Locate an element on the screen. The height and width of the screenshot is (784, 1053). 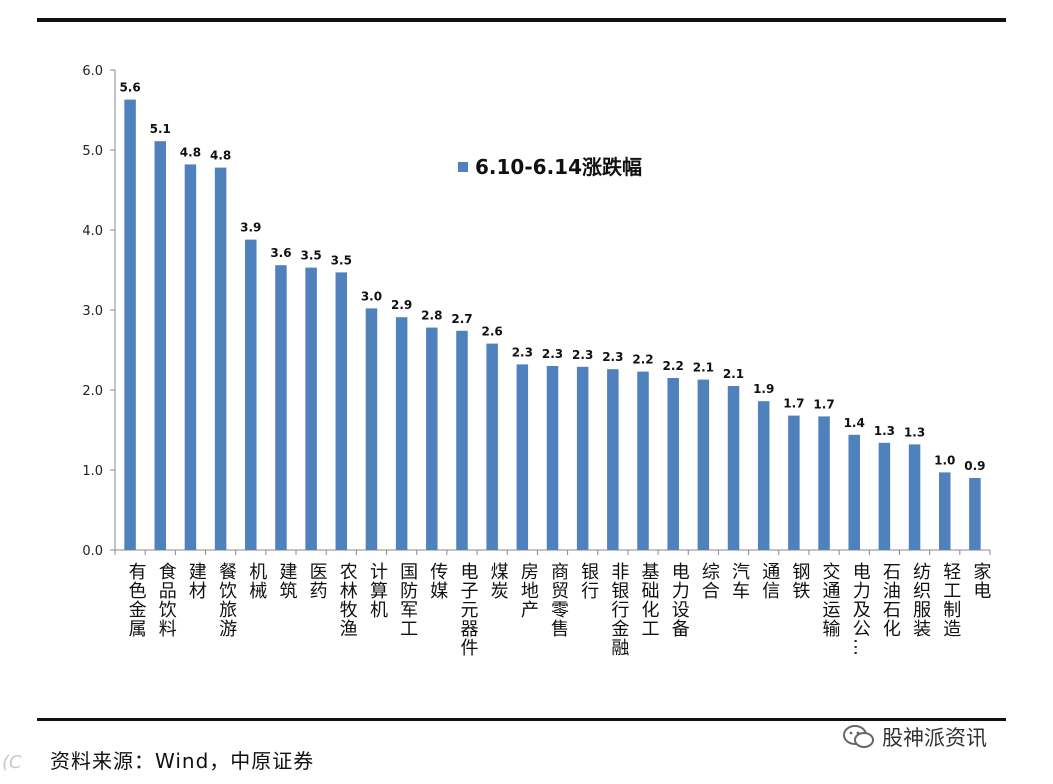
x-tick-label: 煤炭 is located at coordinates (498, 581).